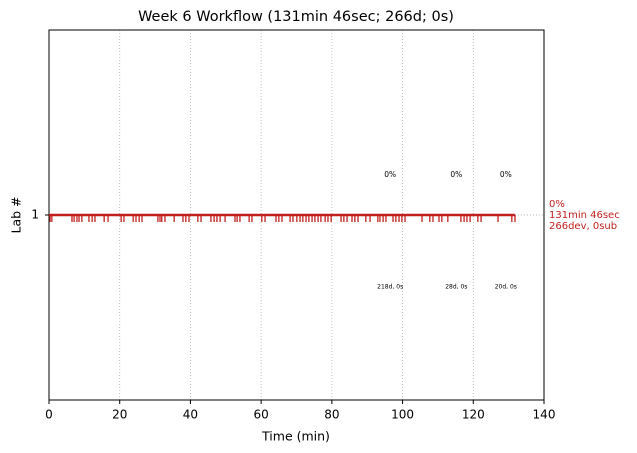 The image size is (637, 453). I want to click on summary-line: 0%, so click(557, 204).